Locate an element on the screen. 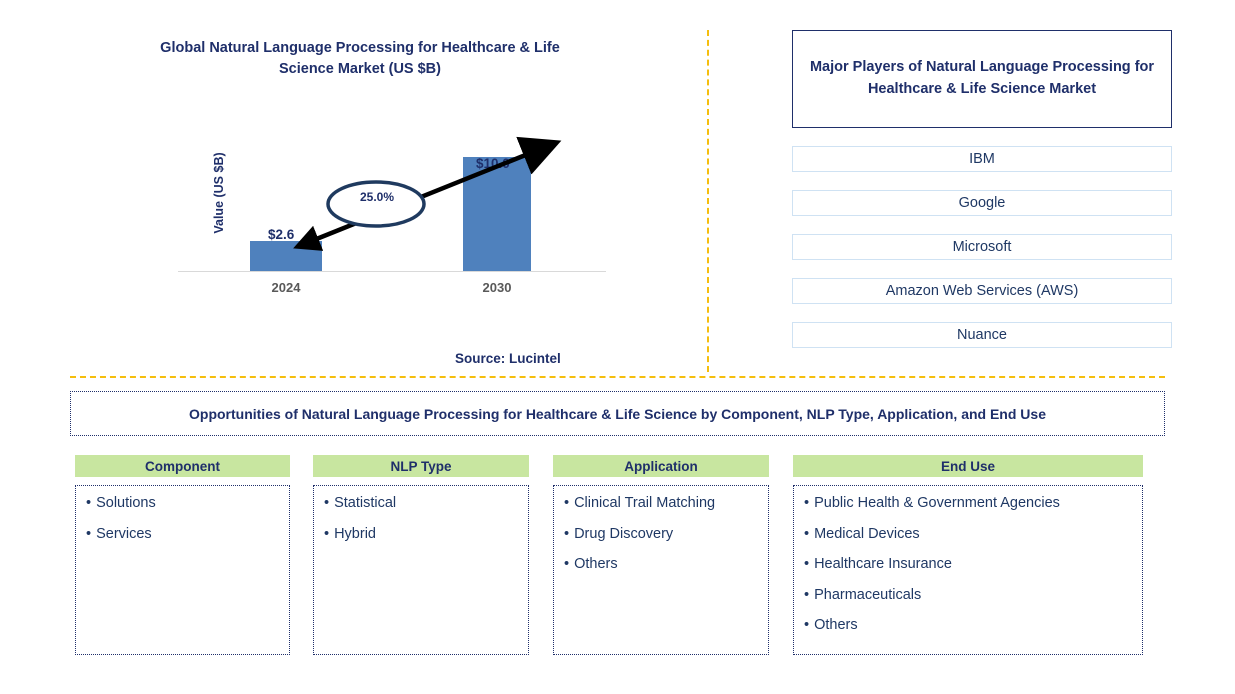 The width and height of the screenshot is (1235, 694). list-item: • Clinical Trail Matching is located at coordinates (661, 503).